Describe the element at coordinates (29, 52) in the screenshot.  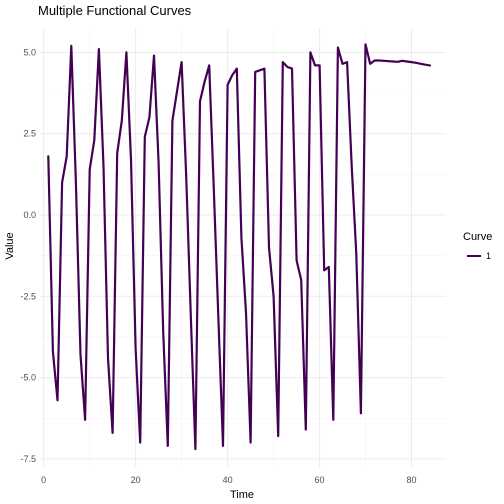
I see `y-tick-label: 5.0` at that location.